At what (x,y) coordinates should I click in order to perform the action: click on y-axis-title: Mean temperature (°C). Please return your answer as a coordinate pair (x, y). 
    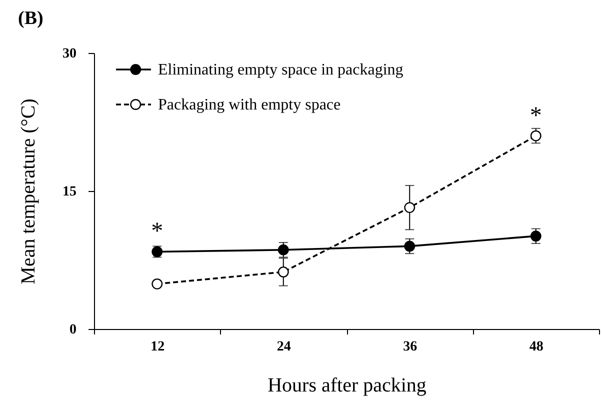
    Looking at the image, I should click on (29, 191).